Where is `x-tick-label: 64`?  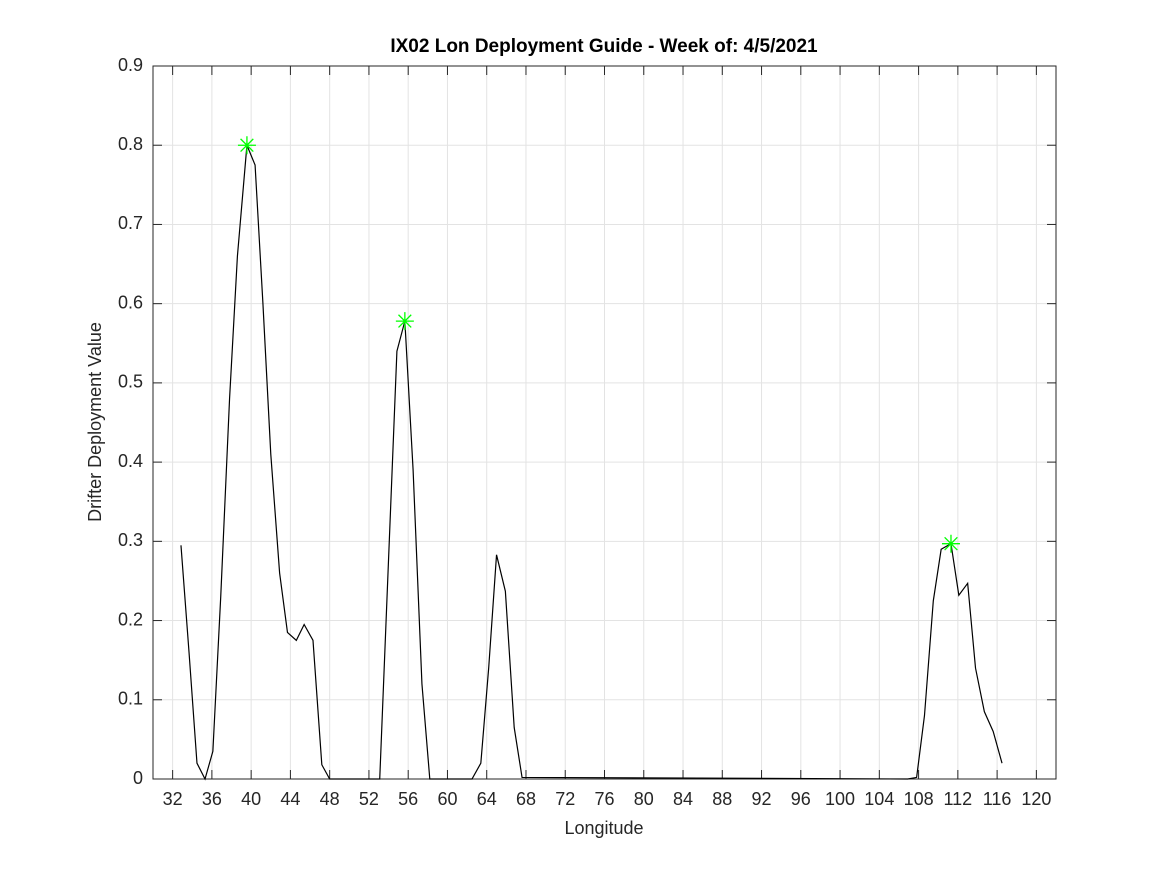
x-tick-label: 64 is located at coordinates (487, 799).